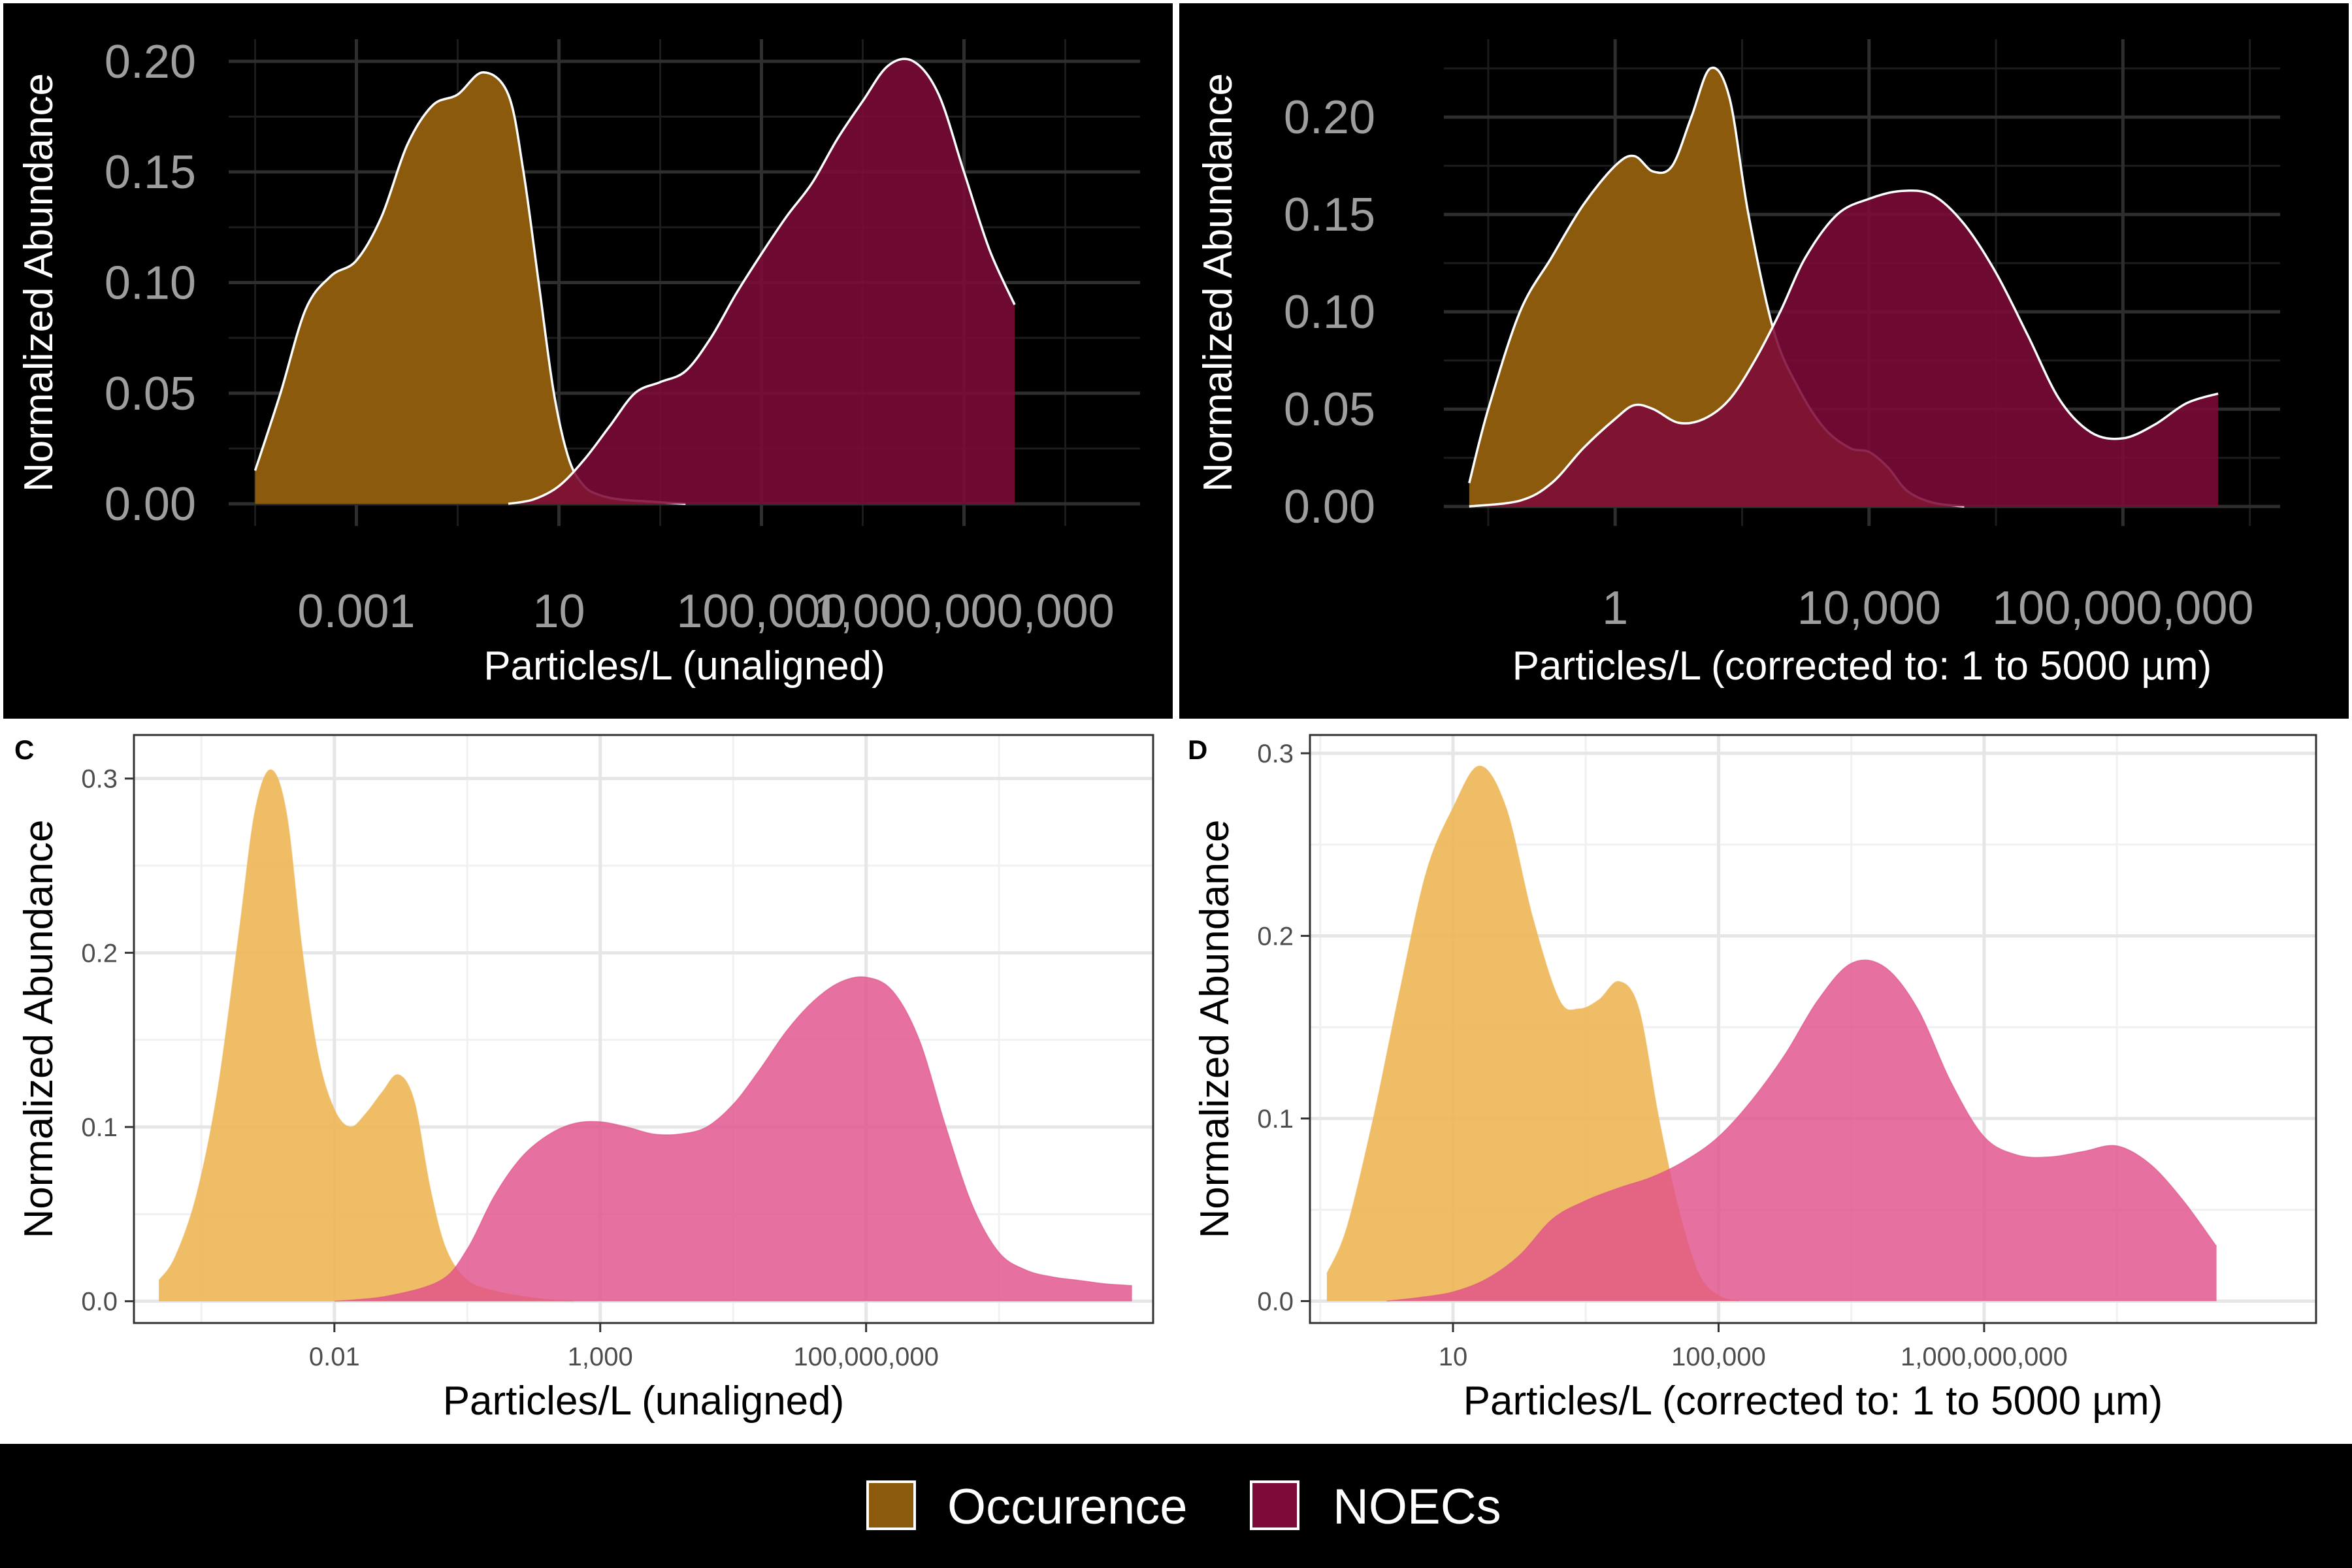  I want to click on x-tick-label: 0.01, so click(334, 1357).